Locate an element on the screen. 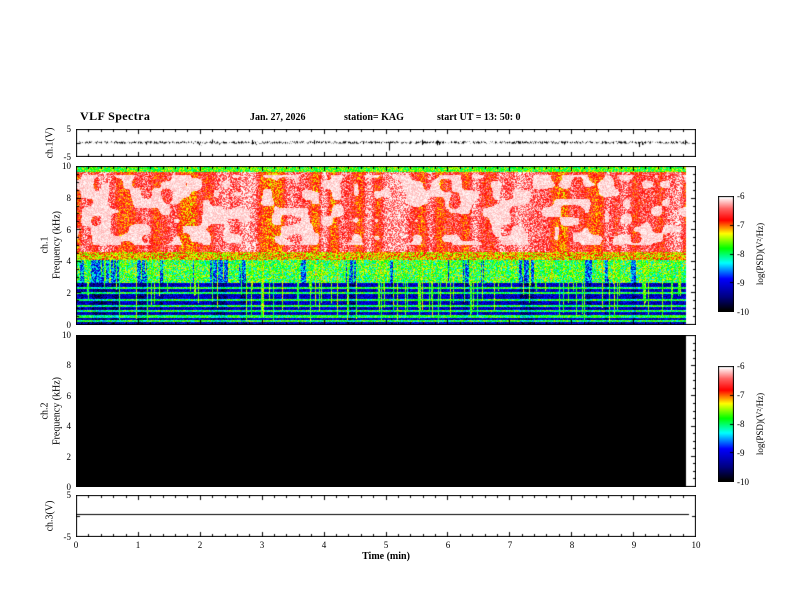 The image size is (792, 612). ch3-waveform-canvas is located at coordinates (386, 516).